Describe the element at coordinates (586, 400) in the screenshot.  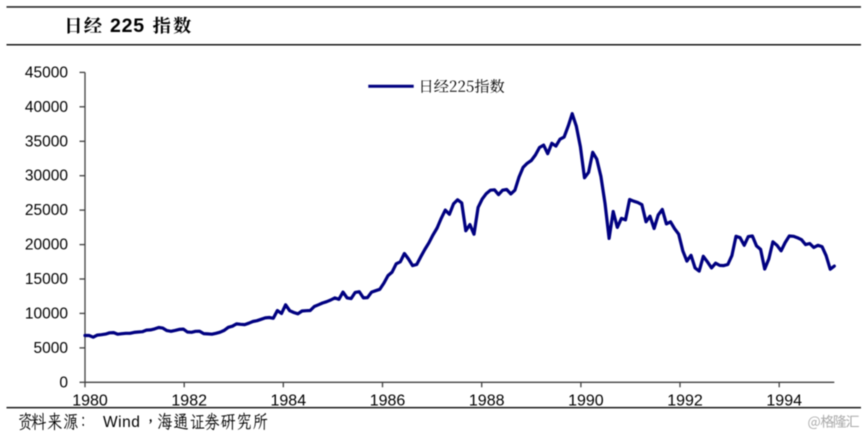
I see `svg-text: 1990` at that location.